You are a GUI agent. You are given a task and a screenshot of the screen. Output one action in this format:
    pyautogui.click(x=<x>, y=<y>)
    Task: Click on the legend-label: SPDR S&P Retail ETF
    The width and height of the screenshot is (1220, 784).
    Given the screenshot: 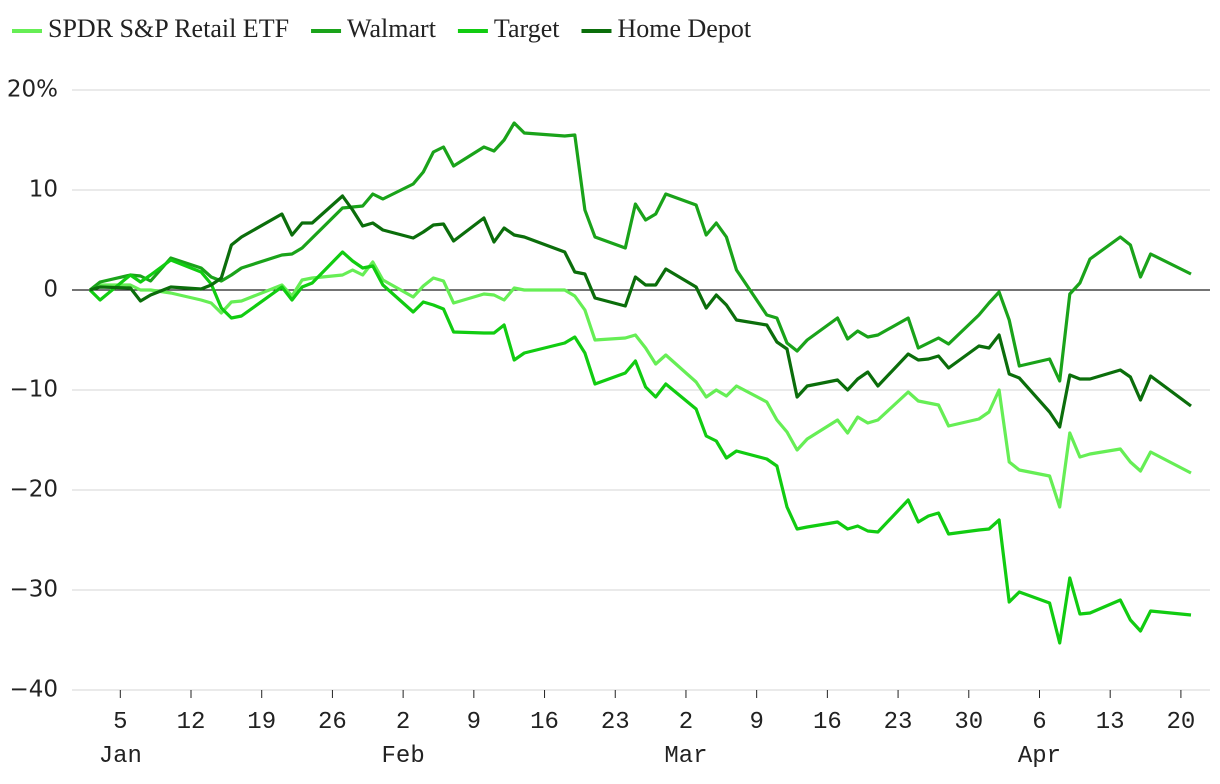 What is the action you would take?
    pyautogui.click(x=168, y=28)
    